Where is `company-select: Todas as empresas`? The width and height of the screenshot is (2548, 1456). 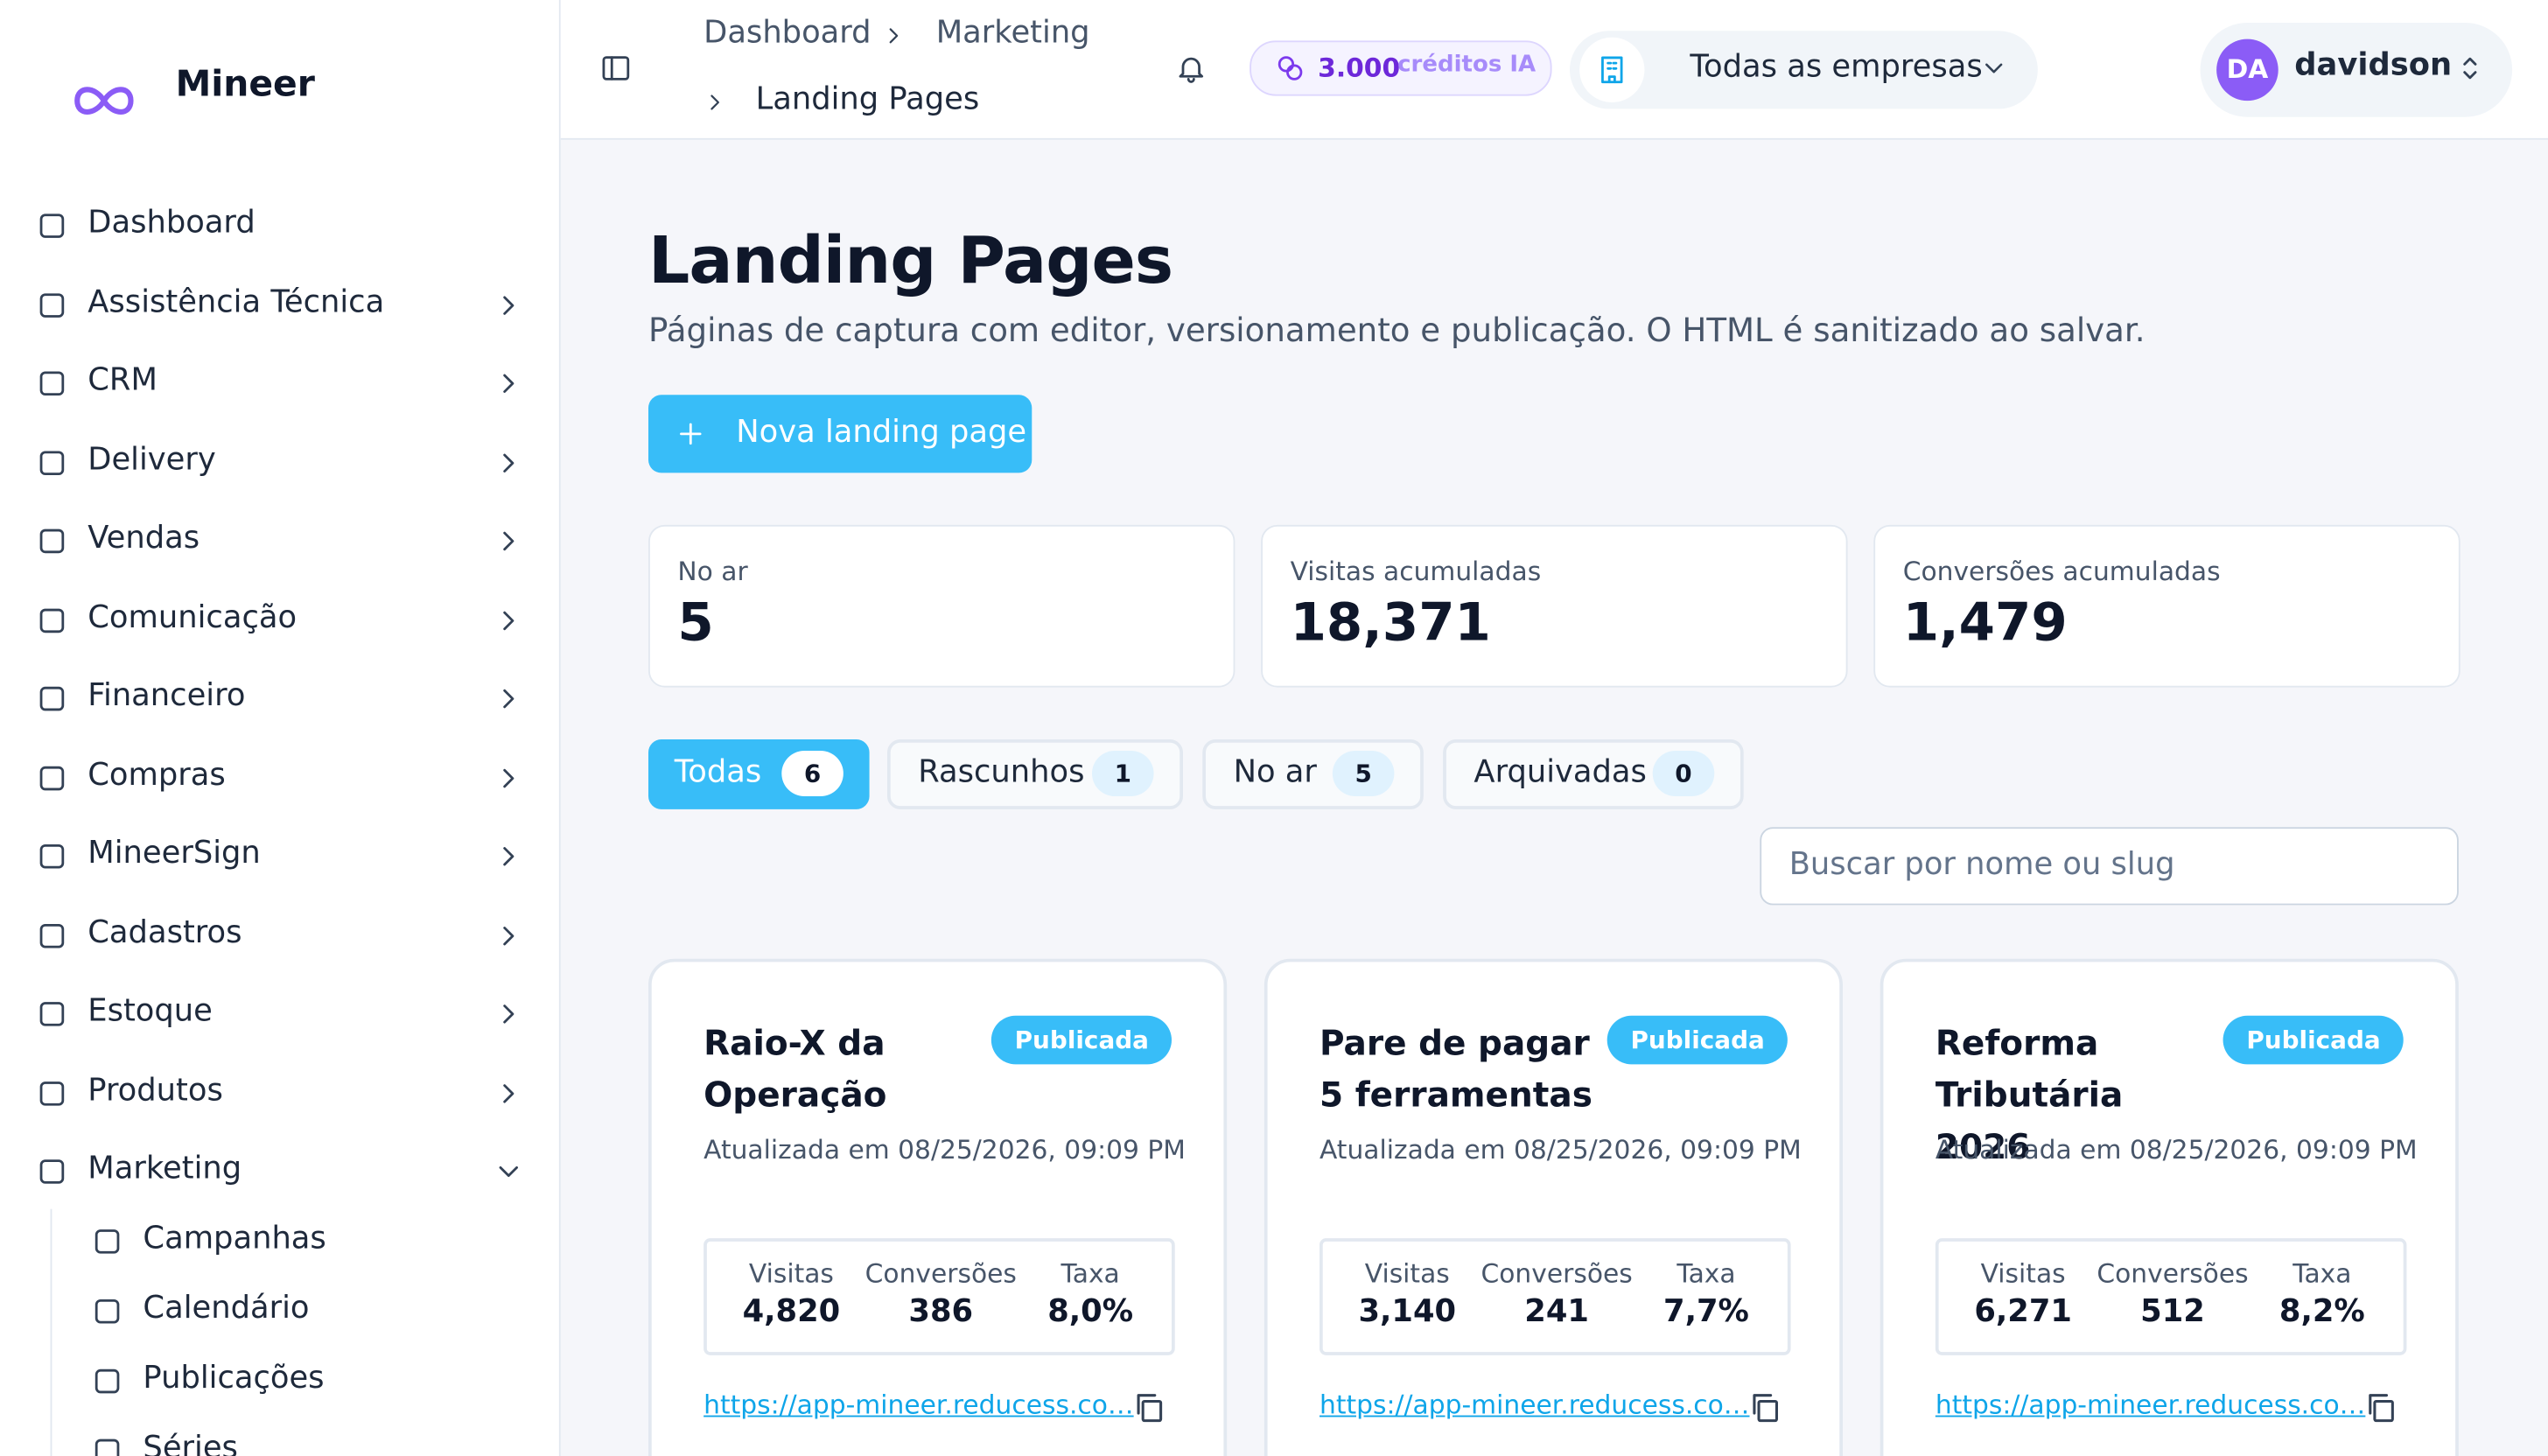
company-select: Todas as empresas is located at coordinates (1804, 70).